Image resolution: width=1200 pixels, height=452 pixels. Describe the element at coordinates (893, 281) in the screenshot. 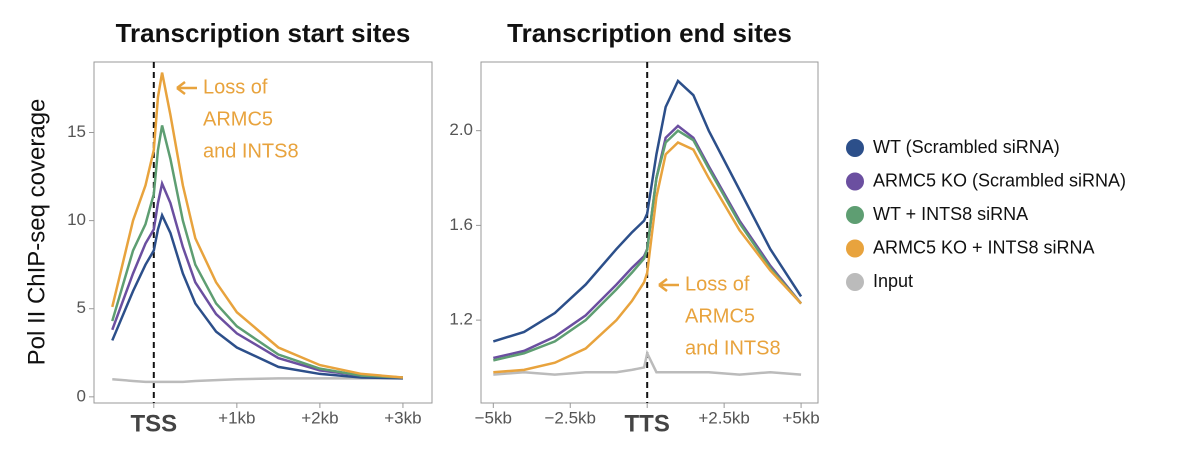

I see `legend-label: Input` at that location.